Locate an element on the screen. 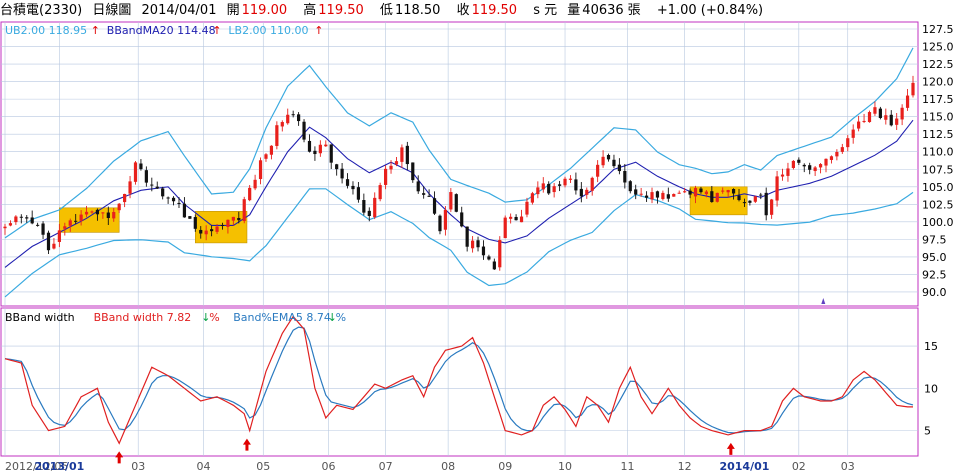 This screenshot has width=960, height=476. x-tick-label: 07 is located at coordinates (386, 466).